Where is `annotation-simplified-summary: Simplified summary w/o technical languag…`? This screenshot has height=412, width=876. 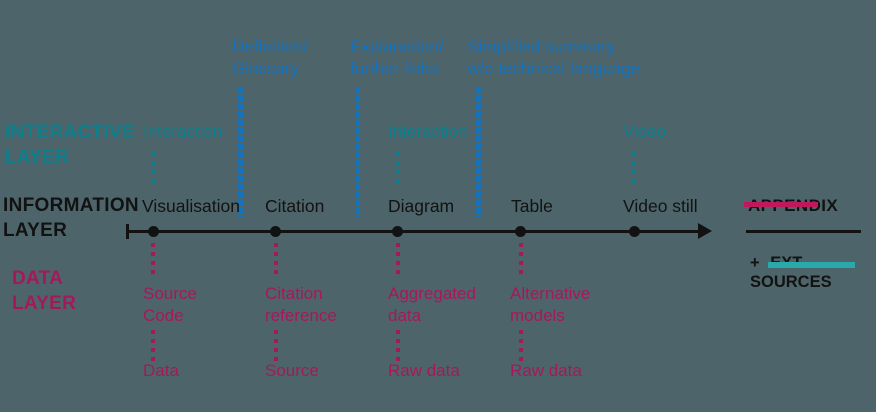 annotation-simplified-summary: Simplified summary w/o technical languag… is located at coordinates (553, 57).